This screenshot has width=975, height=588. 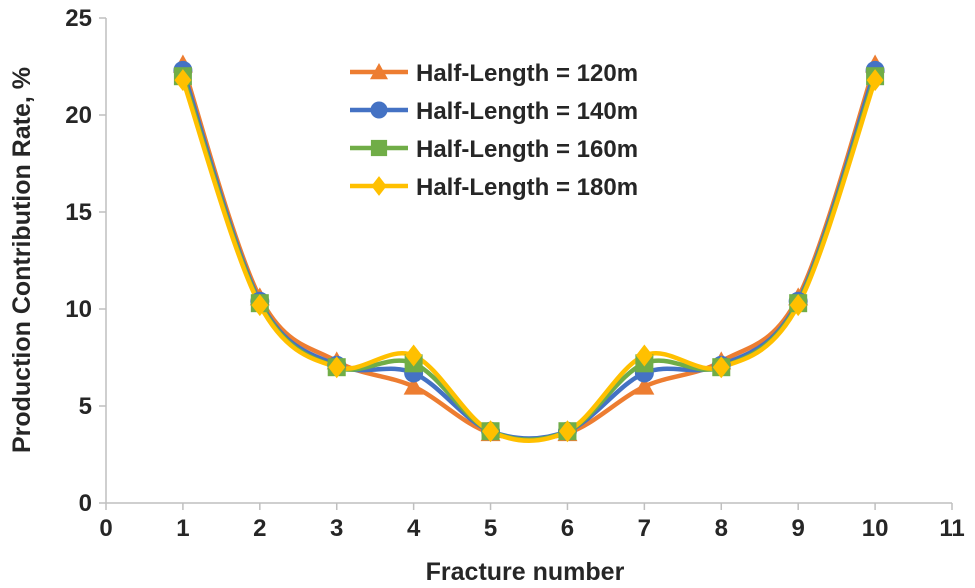 I want to click on x-tick-label: 10, so click(x=875, y=528).